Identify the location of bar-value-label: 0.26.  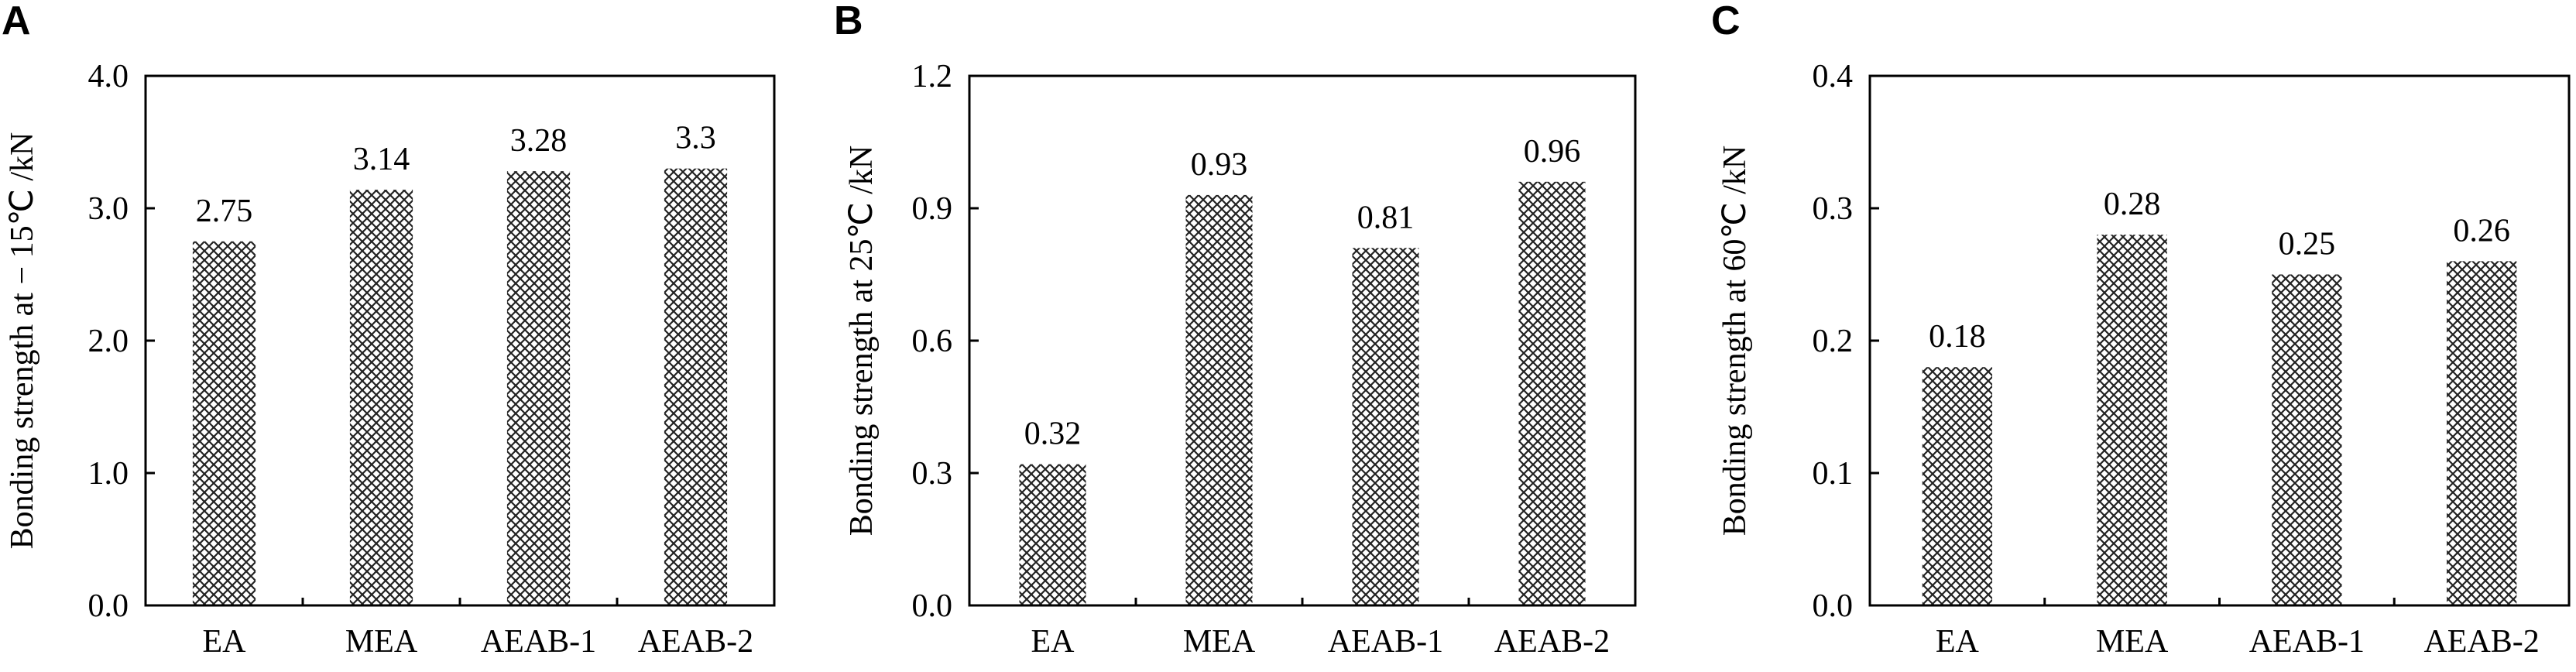
(2481, 231).